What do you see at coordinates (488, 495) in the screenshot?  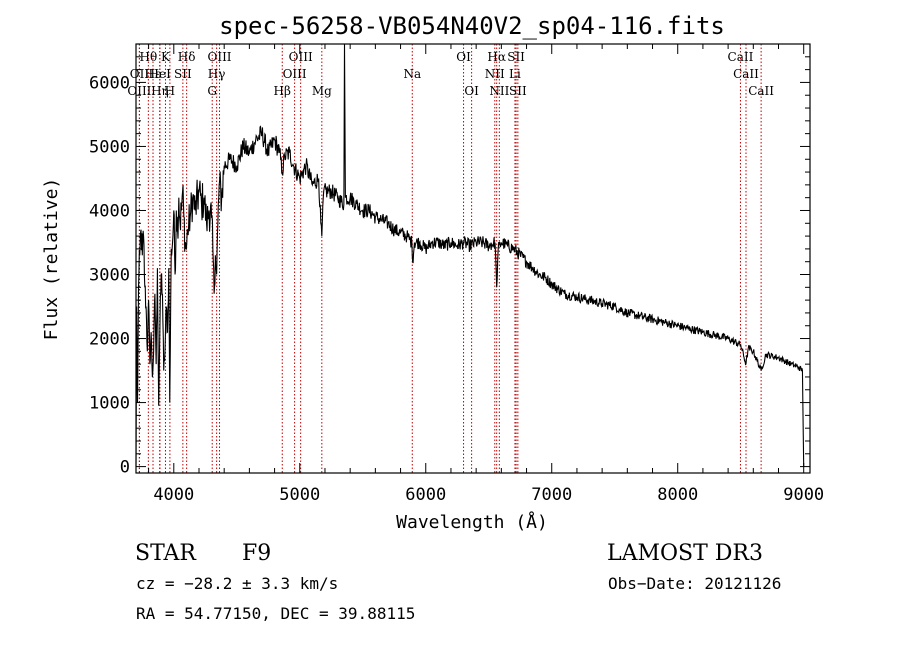 I see `x-tick-labels: 4000 5000 6000 7000 8000 9000` at bounding box center [488, 495].